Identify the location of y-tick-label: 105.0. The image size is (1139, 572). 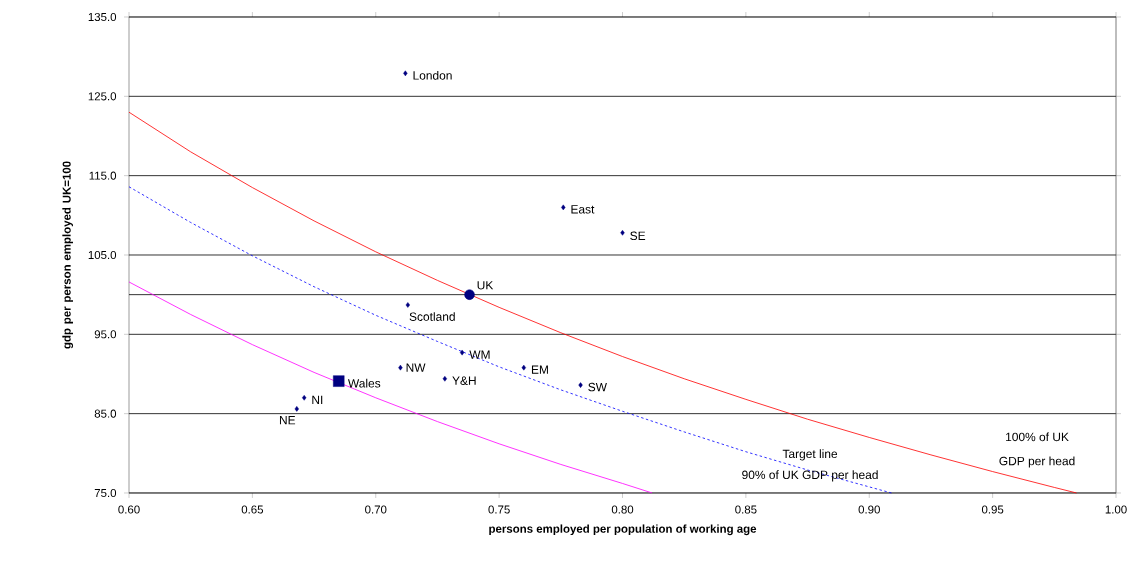
(102, 255).